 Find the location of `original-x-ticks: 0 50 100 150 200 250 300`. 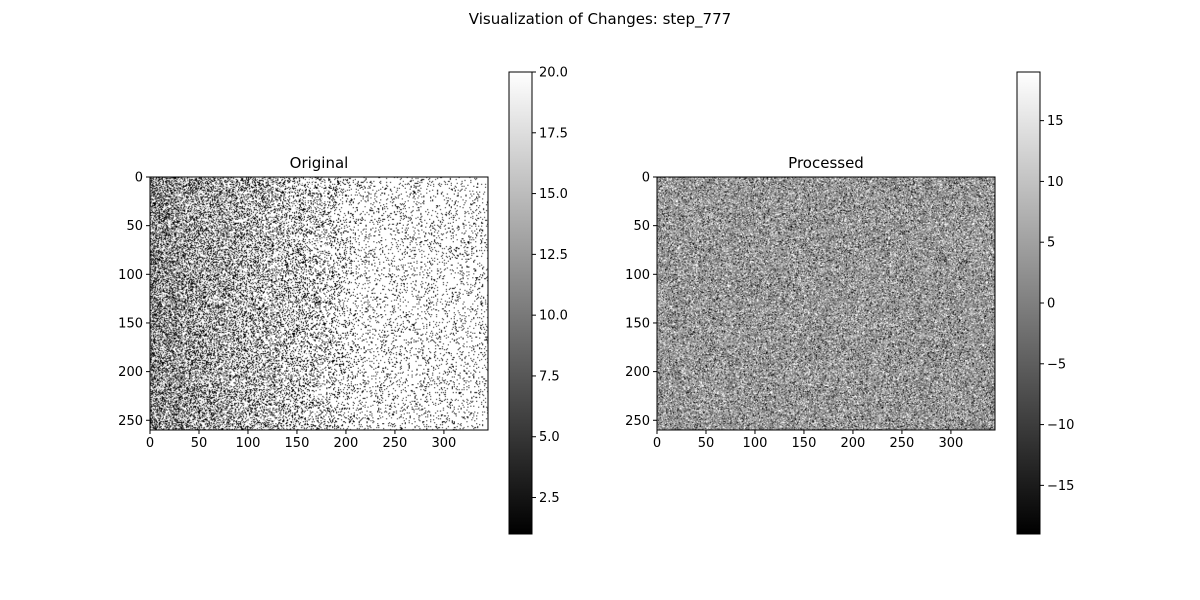

original-x-ticks: 0 50 100 150 200 250 300 is located at coordinates (301, 440).